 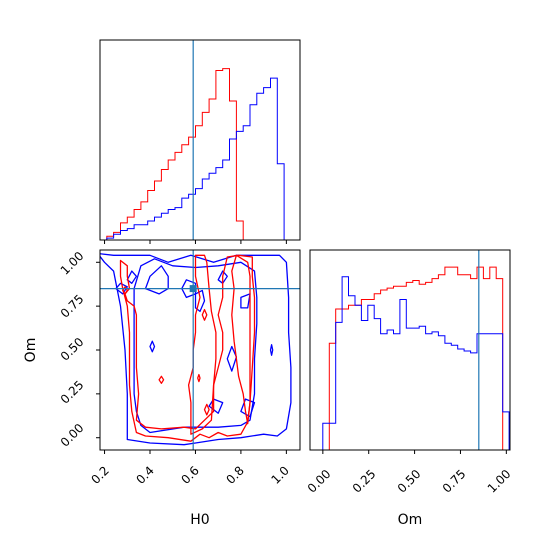 What do you see at coordinates (234, 474) in the screenshot?
I see `x-tick-label-h0-3: 0.8` at bounding box center [234, 474].